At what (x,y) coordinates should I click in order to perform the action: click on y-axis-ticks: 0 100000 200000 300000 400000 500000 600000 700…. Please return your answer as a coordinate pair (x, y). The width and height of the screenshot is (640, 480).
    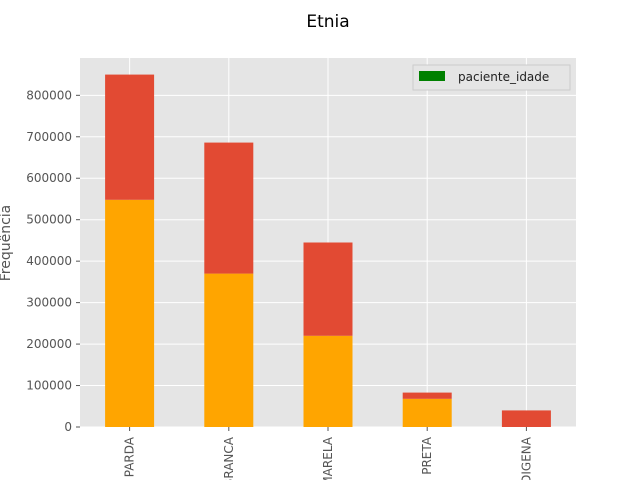
    Looking at the image, I should click on (53, 261).